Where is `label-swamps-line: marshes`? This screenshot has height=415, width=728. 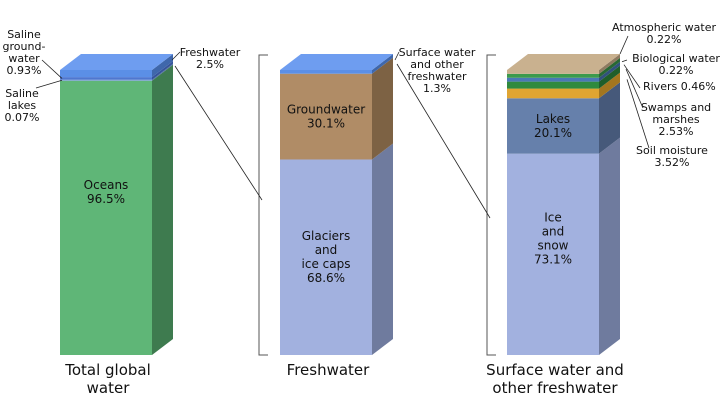 label-swamps-line: marshes is located at coordinates (675, 119).